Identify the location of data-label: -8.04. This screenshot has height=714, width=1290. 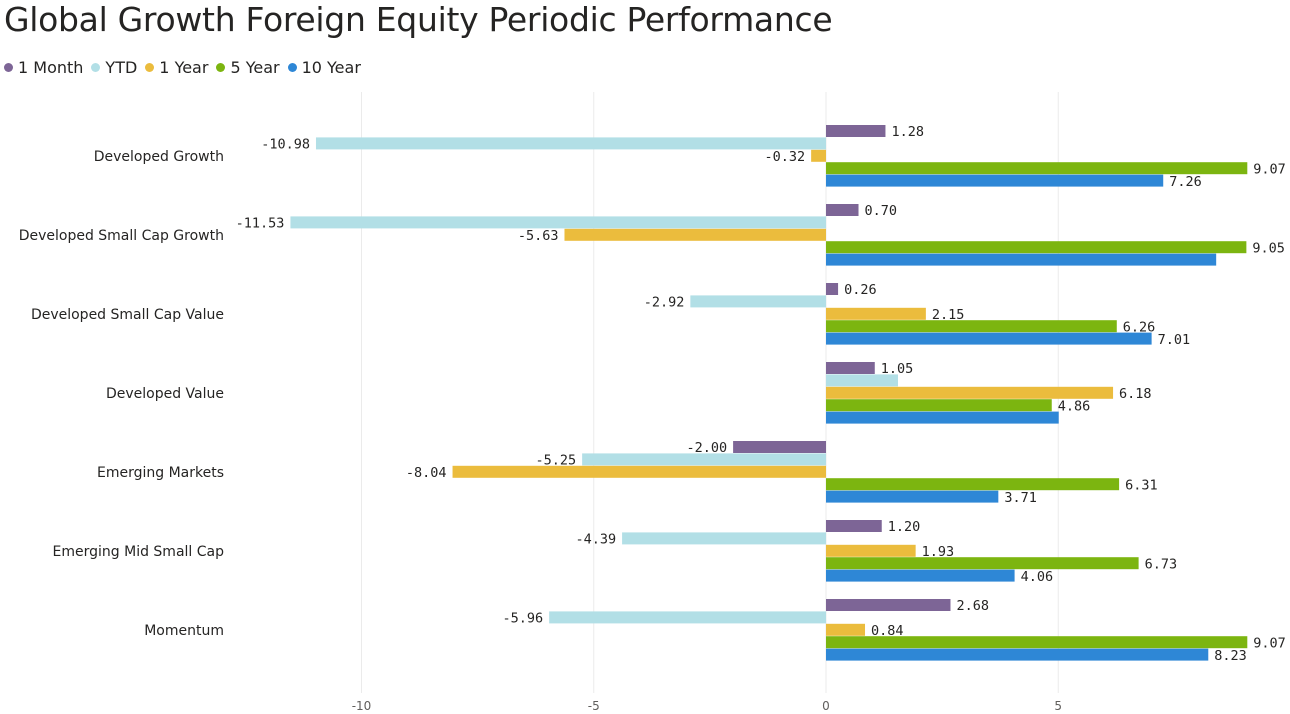
(426, 473).